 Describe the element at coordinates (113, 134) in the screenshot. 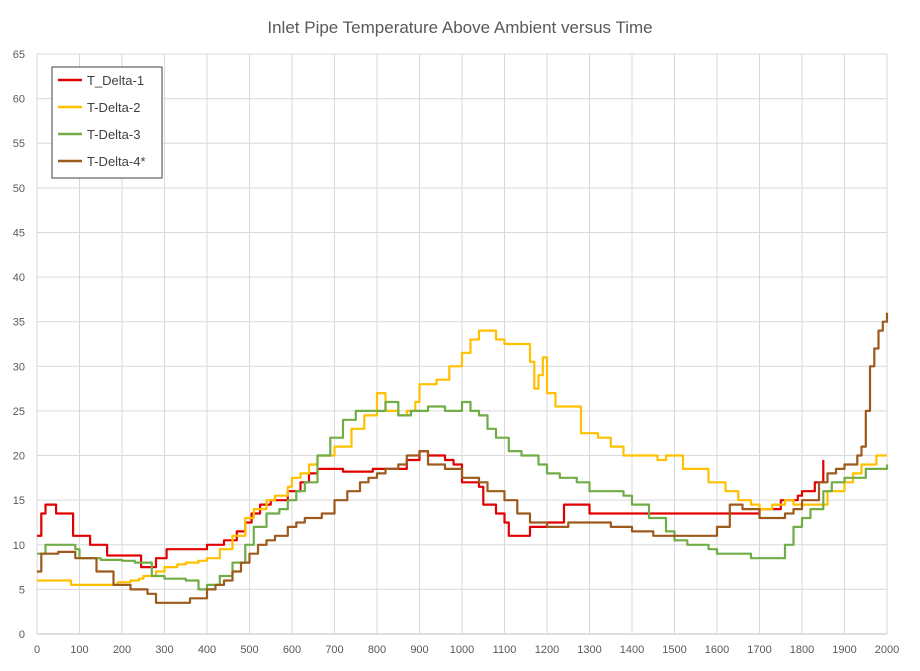

I see `legend-label: T-Delta-3` at that location.